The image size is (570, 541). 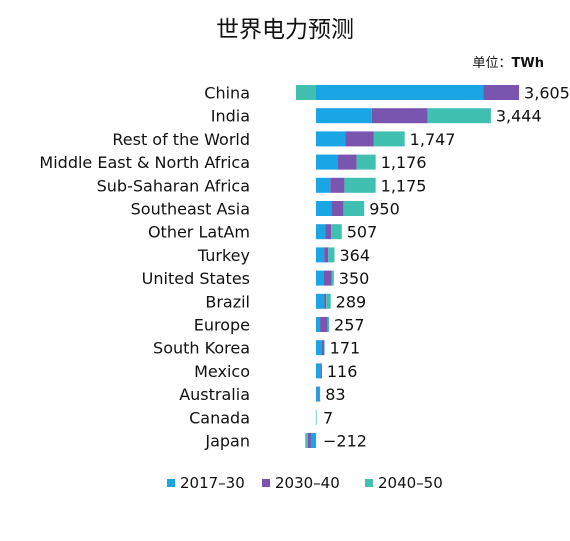 What do you see at coordinates (404, 162) in the screenshot?
I see `value-label-middle-east-north-africa: 1,176` at bounding box center [404, 162].